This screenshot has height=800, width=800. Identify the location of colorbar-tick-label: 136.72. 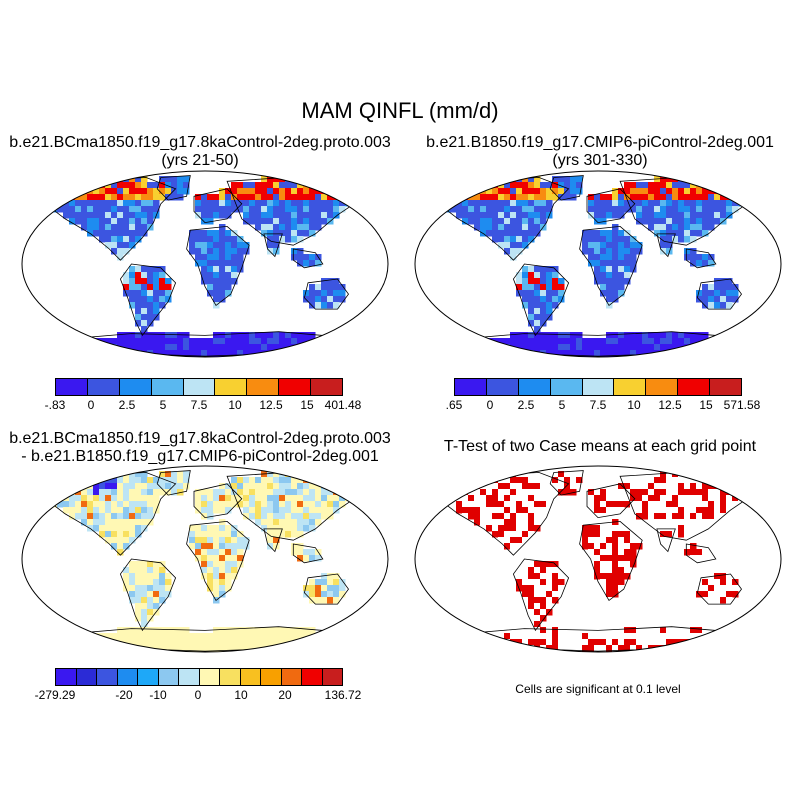
(343, 695).